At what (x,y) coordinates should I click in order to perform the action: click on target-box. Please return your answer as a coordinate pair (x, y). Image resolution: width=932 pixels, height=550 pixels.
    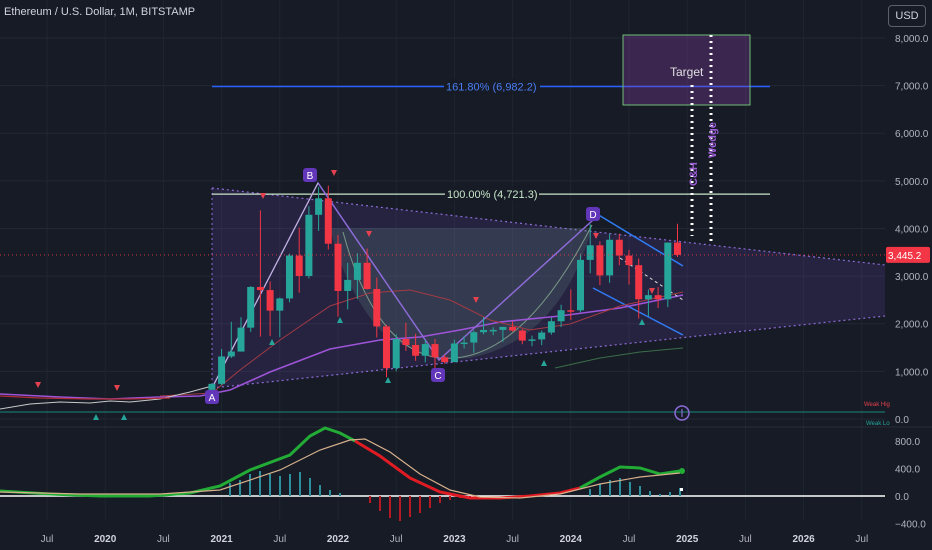
    Looking at the image, I should click on (686, 70).